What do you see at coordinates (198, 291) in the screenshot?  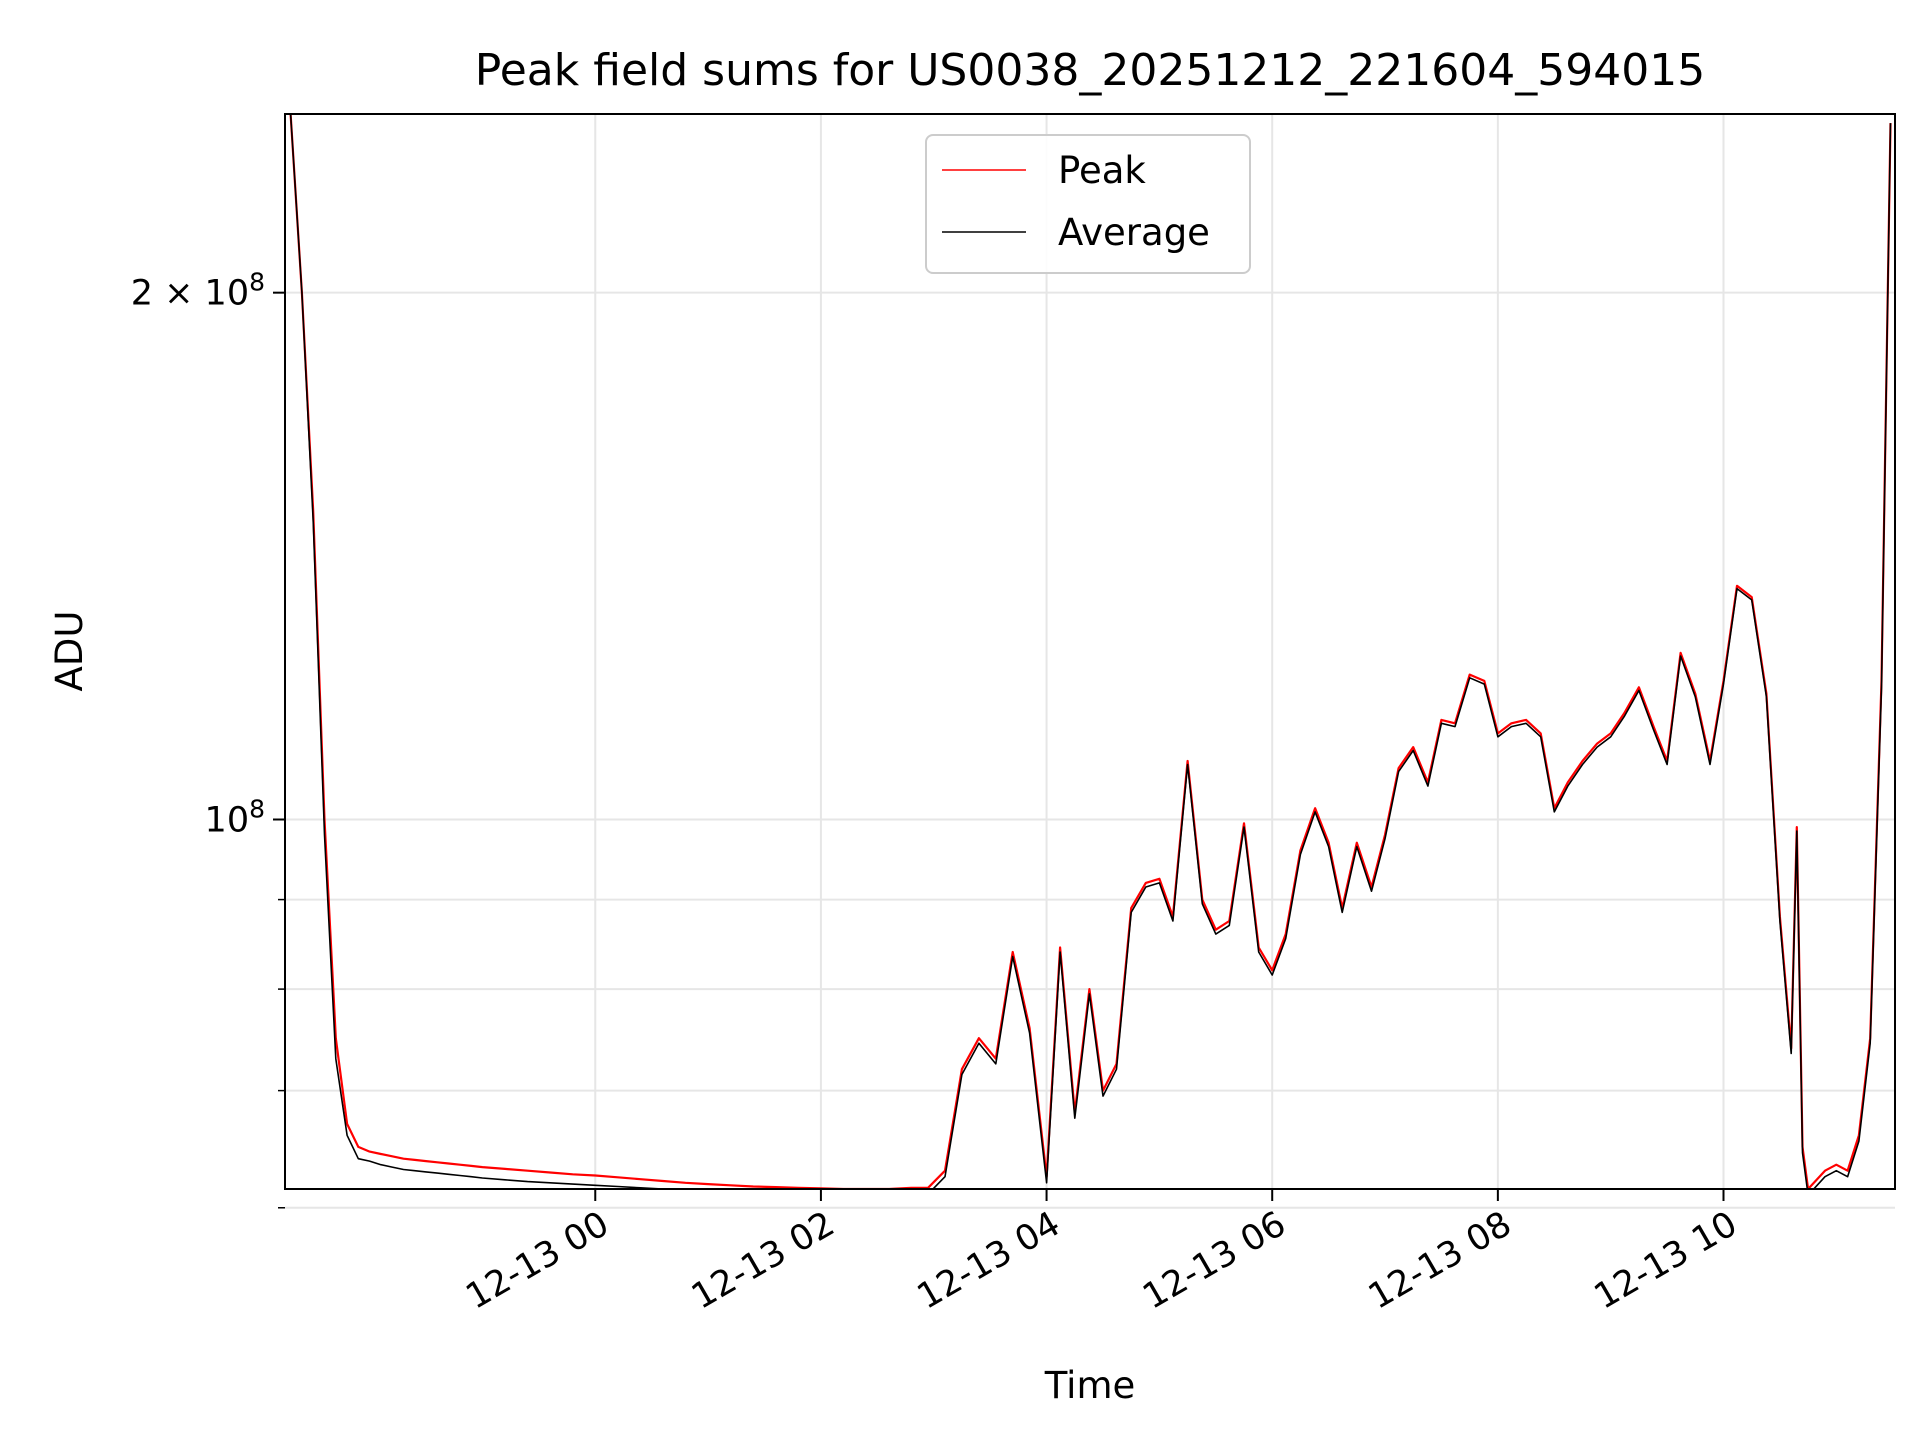 I see `y-tick-label: 2 × 108` at bounding box center [198, 291].